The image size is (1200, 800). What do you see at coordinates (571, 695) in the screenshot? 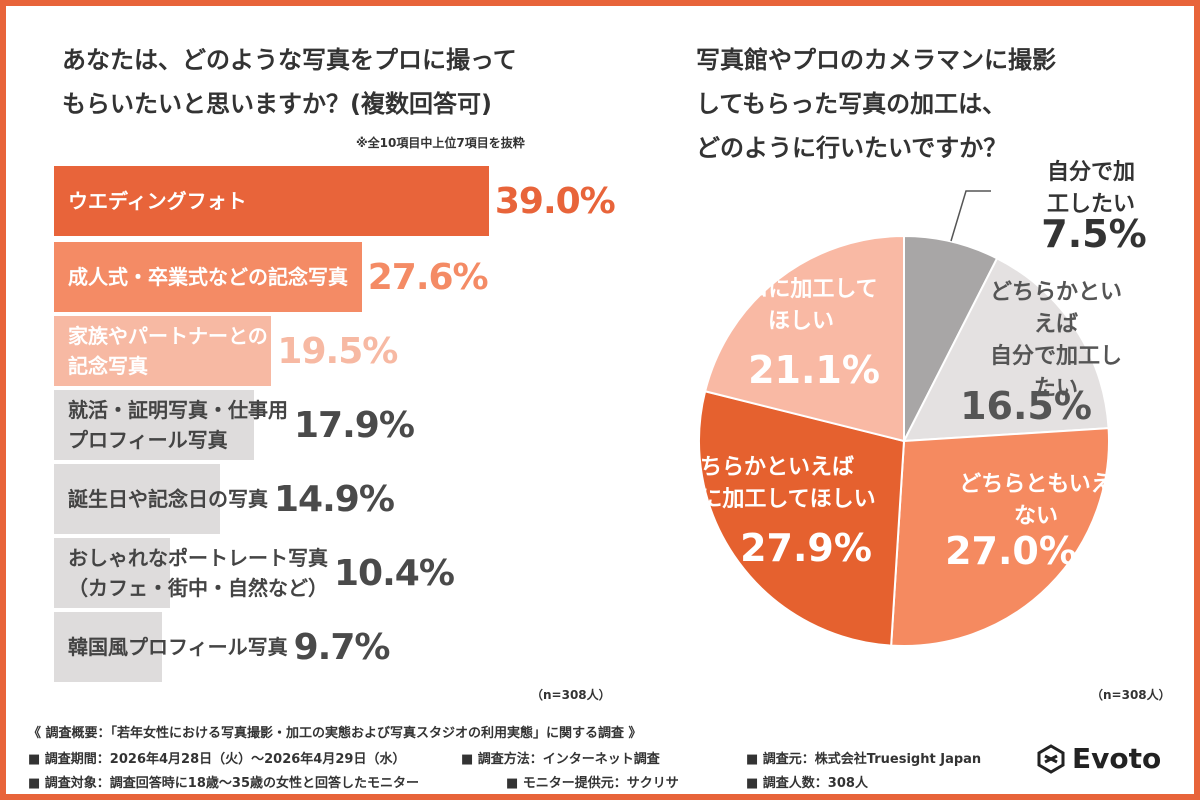
I see `bar-note: （n=308人）` at bounding box center [571, 695].